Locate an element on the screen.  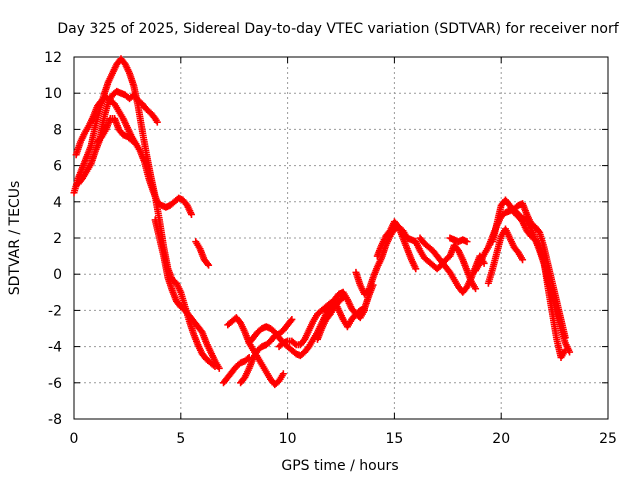
y-tick-label: 4 is located at coordinates (57, 203).